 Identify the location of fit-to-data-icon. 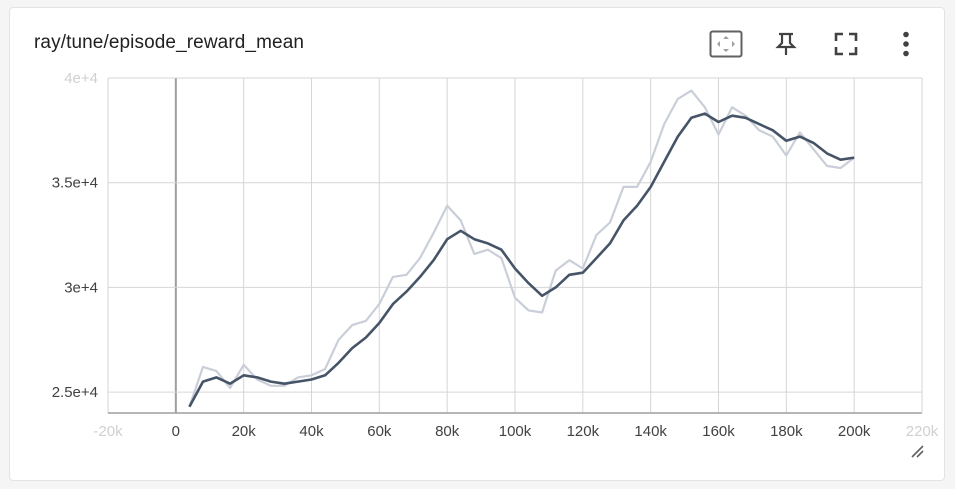
(726, 44).